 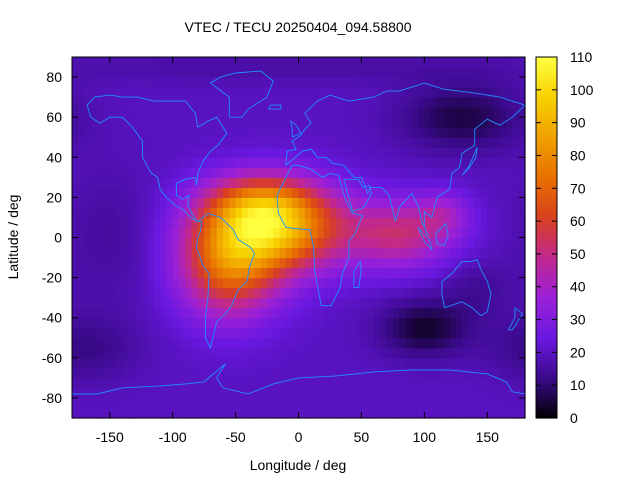 I want to click on colorbar-tick-label: 50, so click(x=578, y=254).